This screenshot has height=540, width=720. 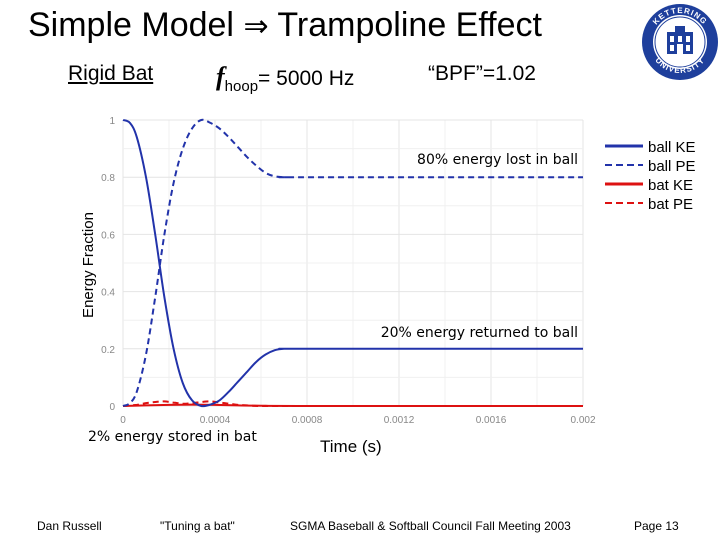 I want to click on legend-label-ball-pe: ball PE, so click(x=672, y=166).